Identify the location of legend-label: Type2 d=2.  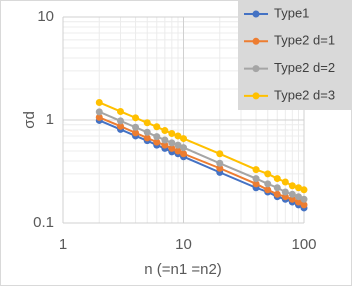
(304, 67).